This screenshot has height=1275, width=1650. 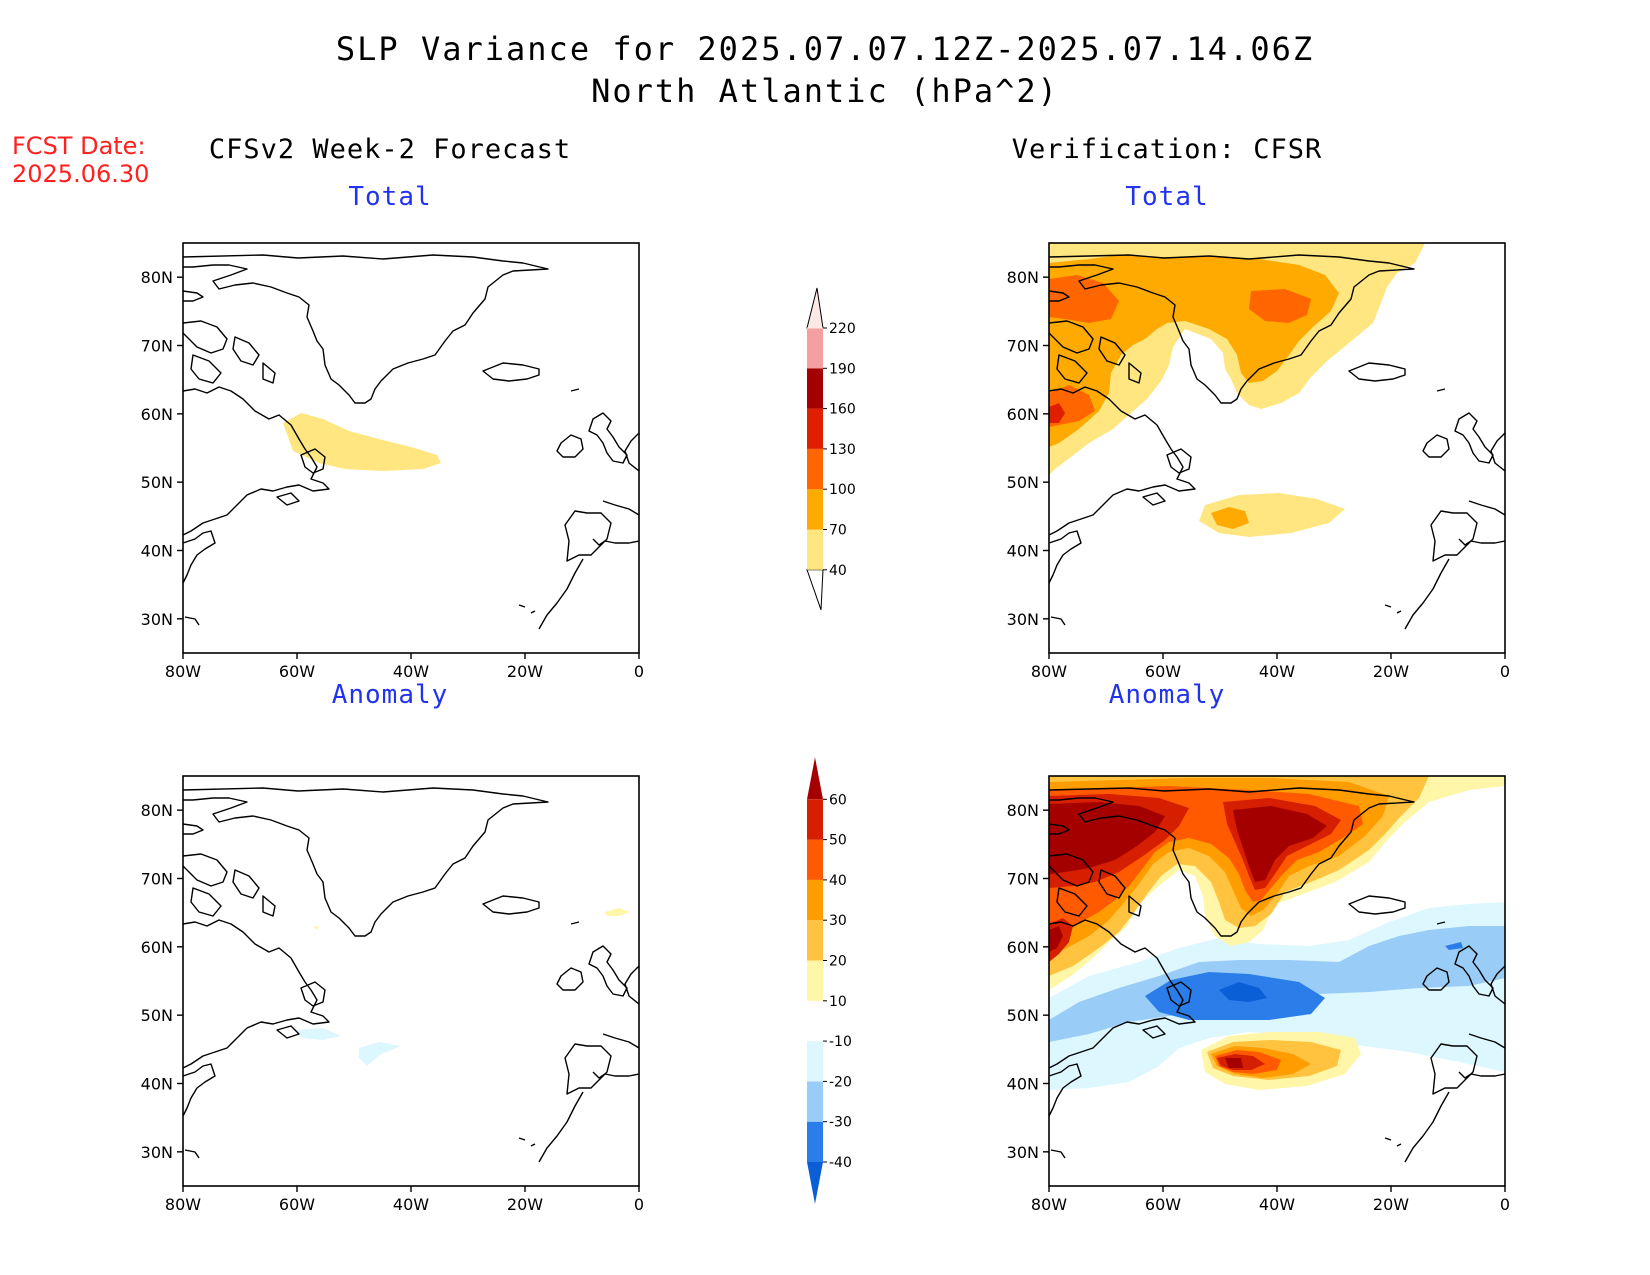 I want to click on lat-label-ft-5: 30N, so click(x=157, y=619).